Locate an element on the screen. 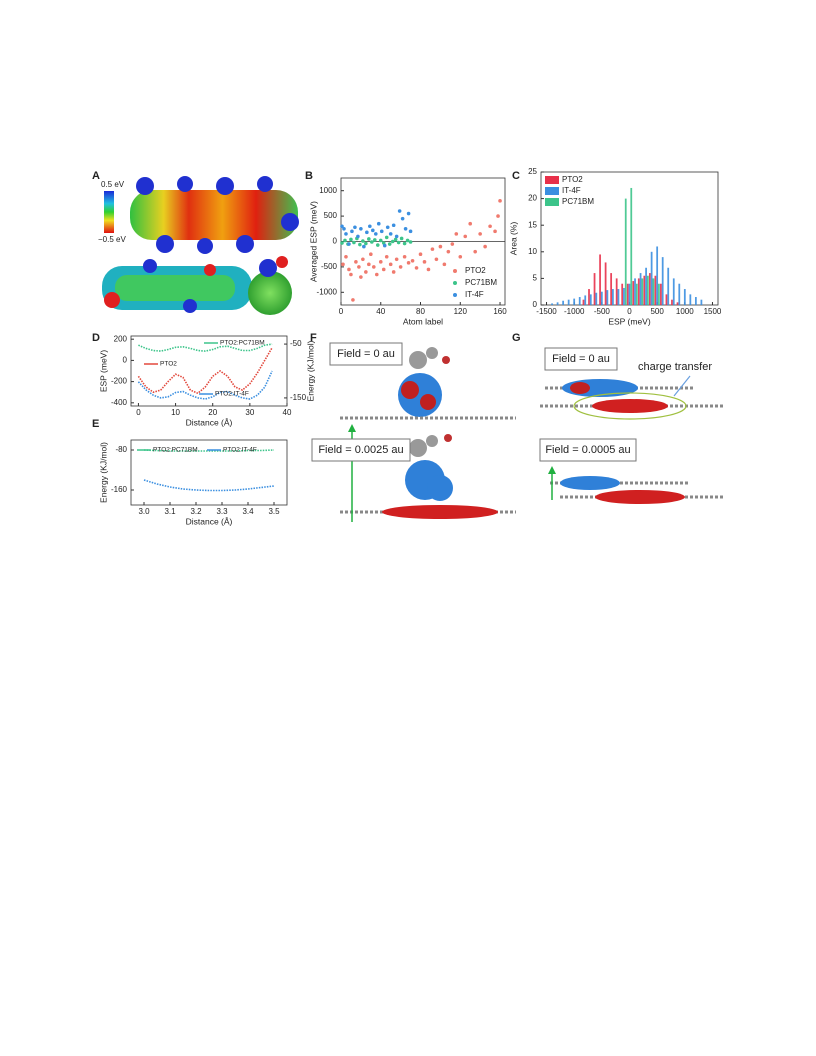  x-tick-label: 3.3 is located at coordinates (222, 511).